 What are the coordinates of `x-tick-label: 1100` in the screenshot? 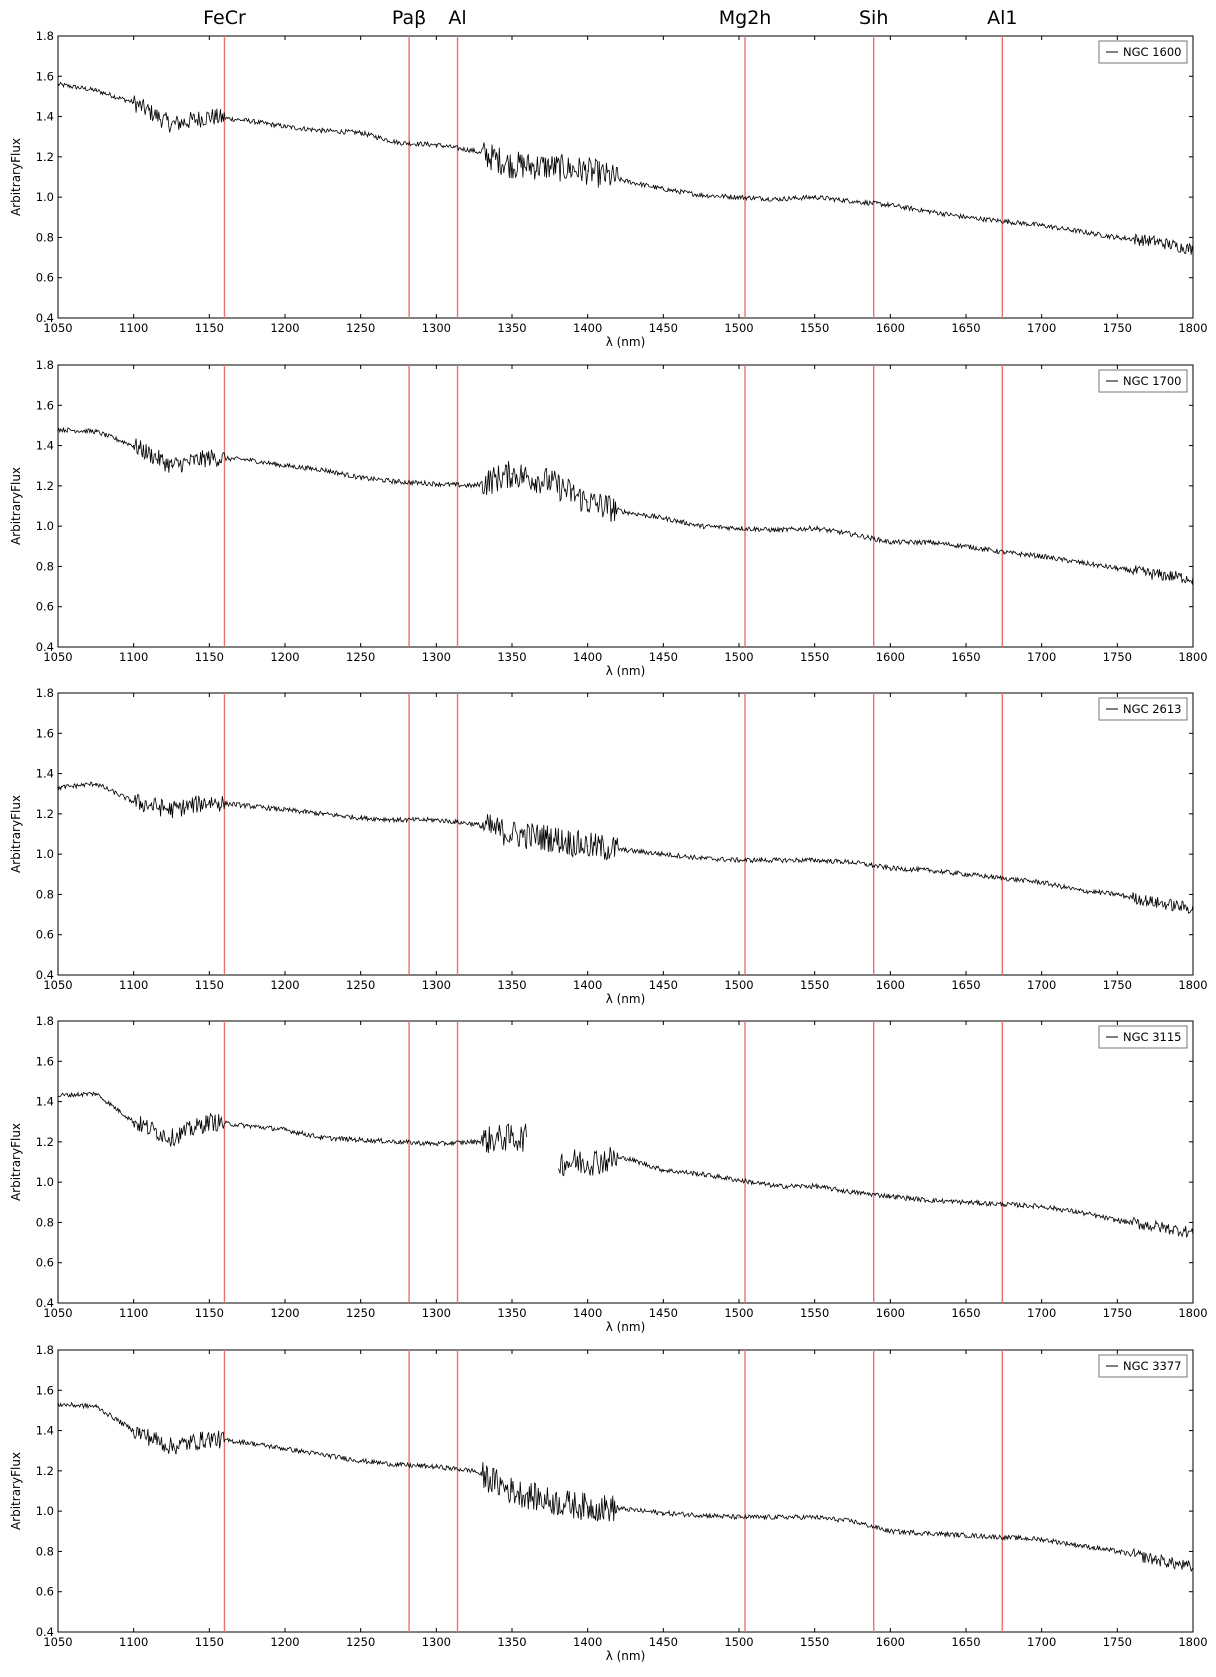 It's located at (133, 328).